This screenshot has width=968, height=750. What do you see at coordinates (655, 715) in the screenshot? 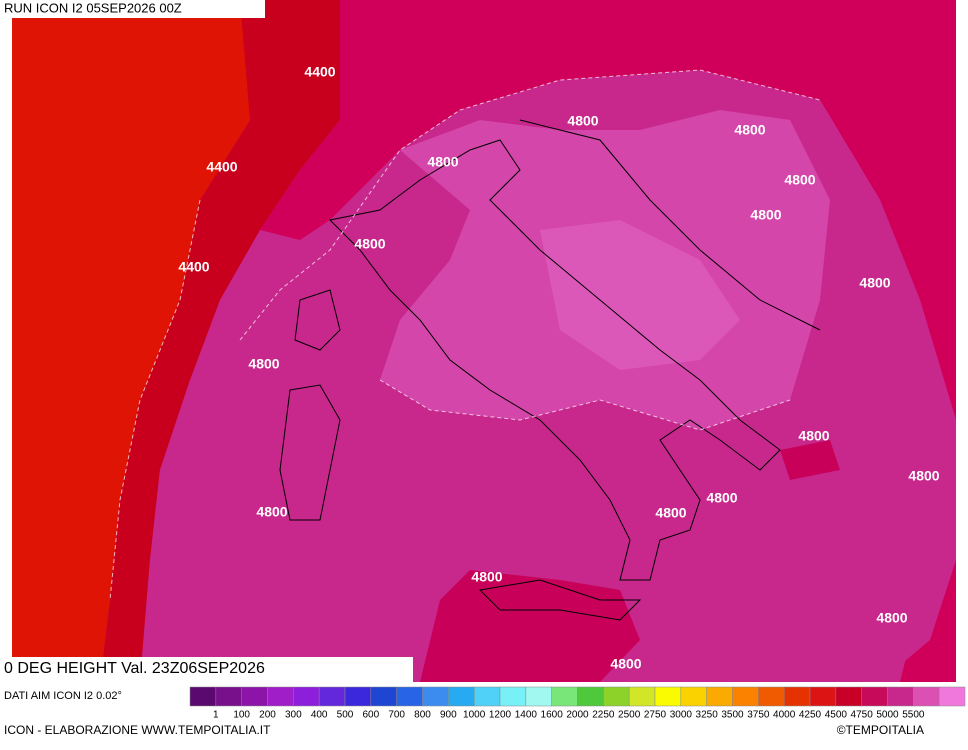
I see `legend-label: 2750` at bounding box center [655, 715].